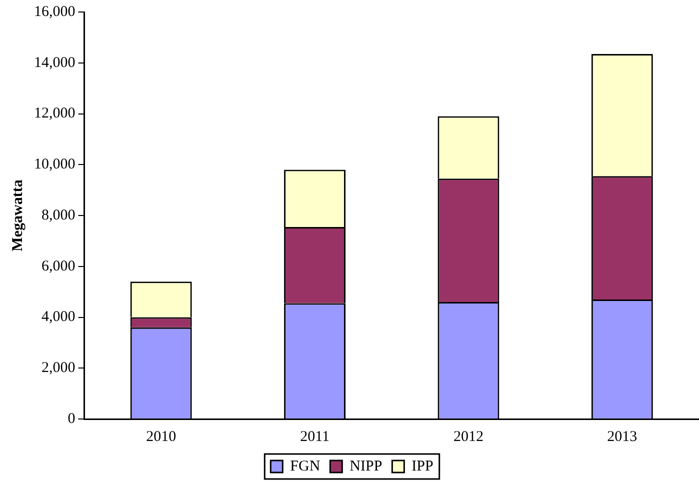  What do you see at coordinates (315, 436) in the screenshot?
I see `x-tick-label: 2011` at bounding box center [315, 436].